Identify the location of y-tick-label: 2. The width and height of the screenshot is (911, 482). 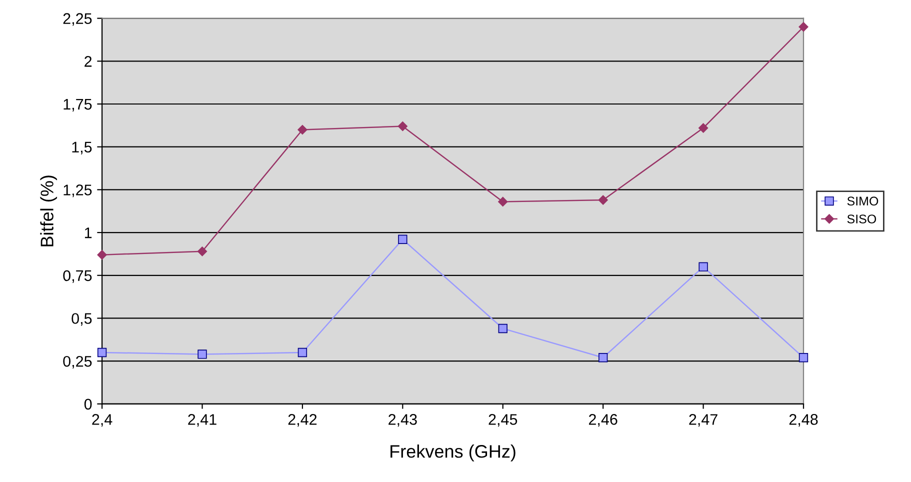
(88, 61).